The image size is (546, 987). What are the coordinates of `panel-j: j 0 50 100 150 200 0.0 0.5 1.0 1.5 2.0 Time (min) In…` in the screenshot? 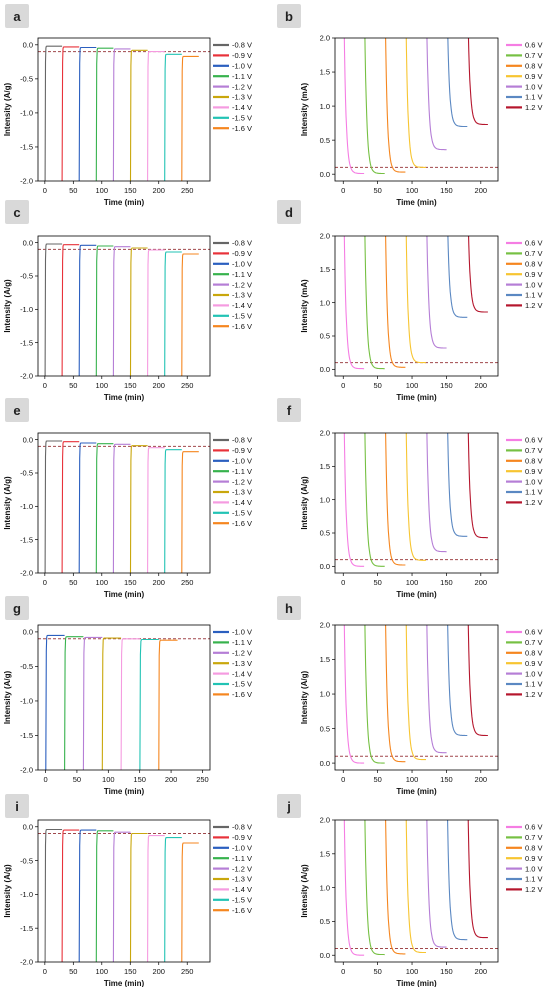 It's located at (410, 890).